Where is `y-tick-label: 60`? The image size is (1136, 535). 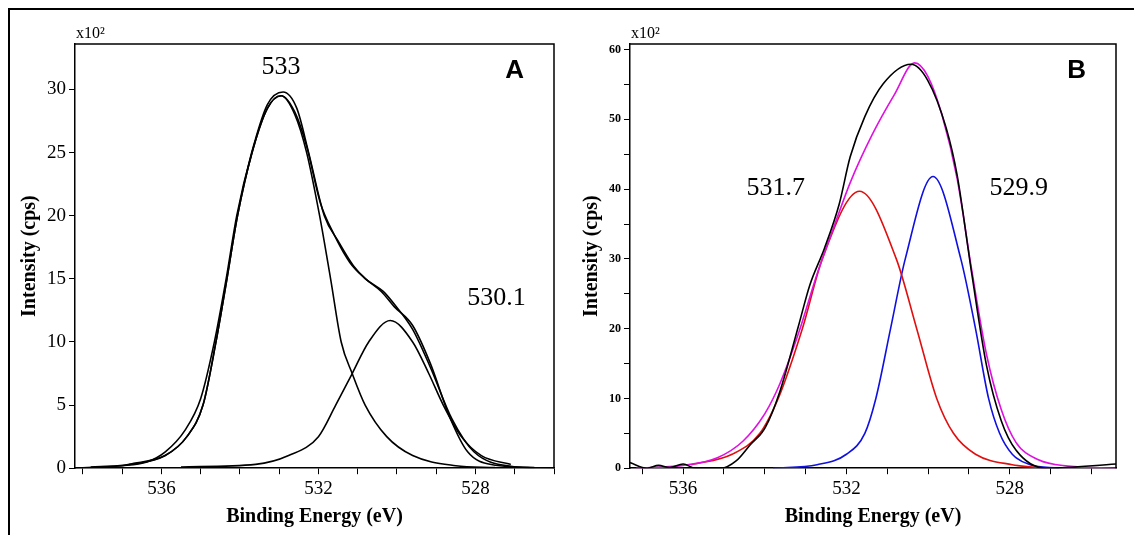 y-tick-label: 60 is located at coordinates (615, 48).